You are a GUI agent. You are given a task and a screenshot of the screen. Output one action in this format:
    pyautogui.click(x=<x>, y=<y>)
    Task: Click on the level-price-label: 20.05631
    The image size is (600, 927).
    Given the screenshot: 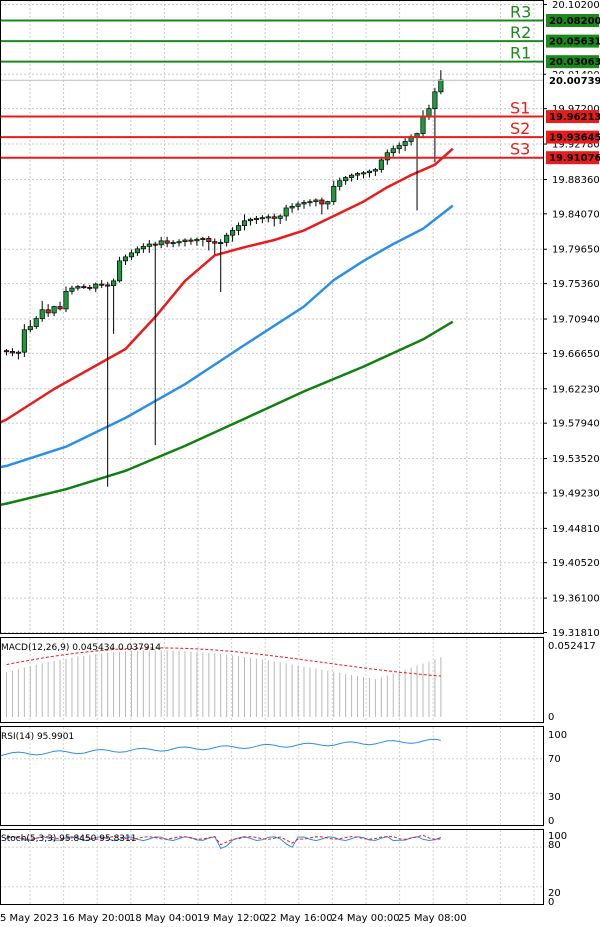 What is the action you would take?
    pyautogui.click(x=574, y=42)
    